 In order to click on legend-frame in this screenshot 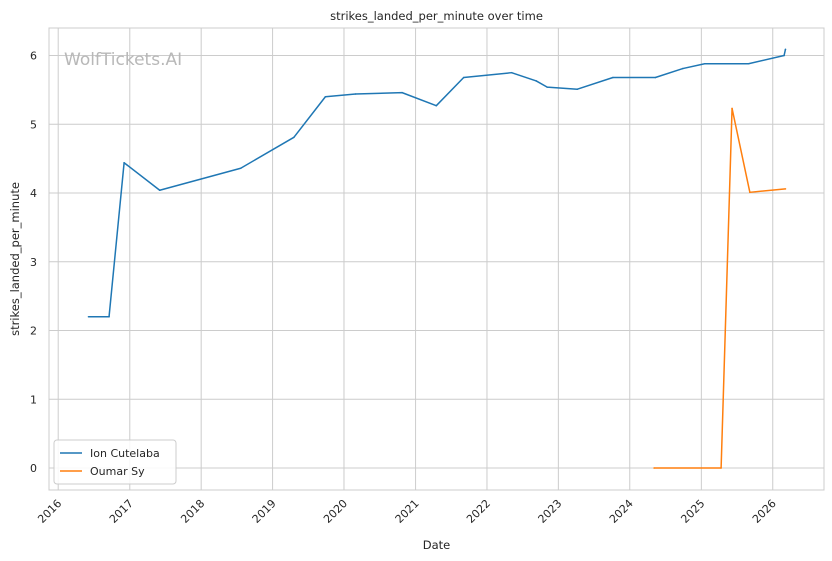, I will do `click(115, 462)`.